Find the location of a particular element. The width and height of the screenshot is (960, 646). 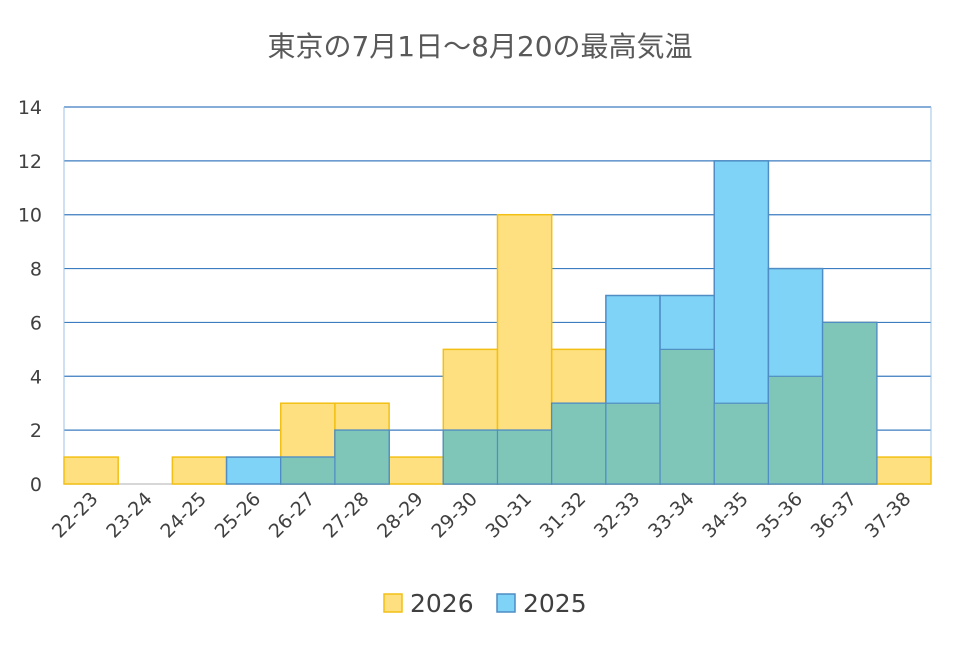

x-tick-label: 22-23 is located at coordinates (75, 515).